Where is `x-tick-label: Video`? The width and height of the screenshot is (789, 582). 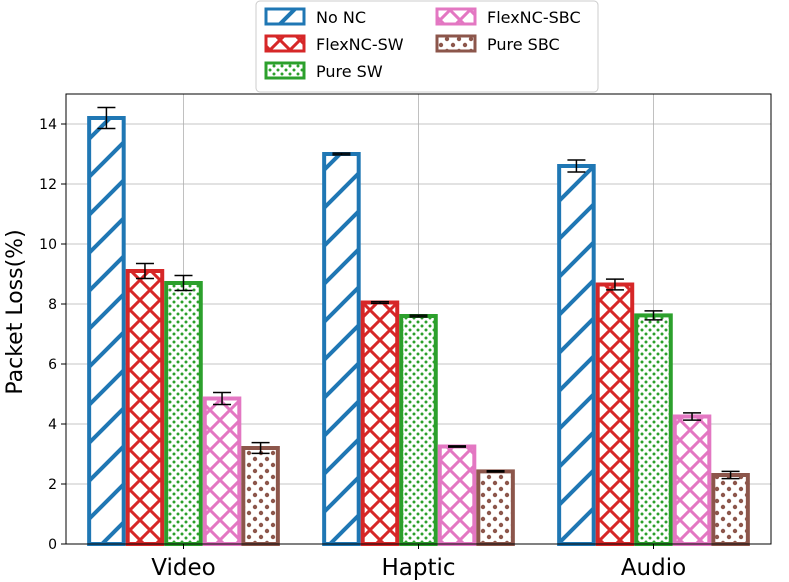 x-tick-label: Video is located at coordinates (183, 568).